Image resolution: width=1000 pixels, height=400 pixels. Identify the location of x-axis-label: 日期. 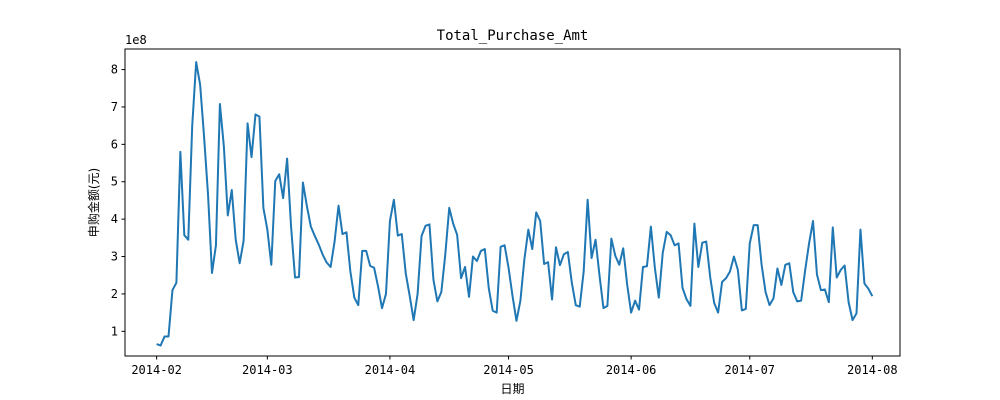
(512, 389).